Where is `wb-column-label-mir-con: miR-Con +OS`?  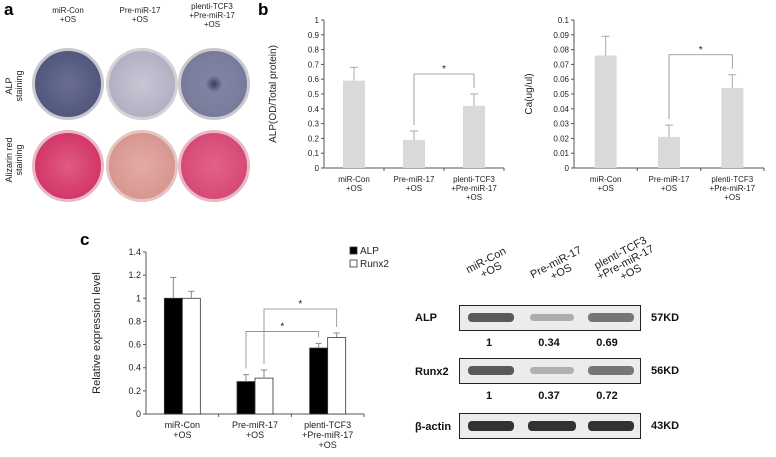 wb-column-label-mir-con: miR-Con +OS is located at coordinates (486, 263).